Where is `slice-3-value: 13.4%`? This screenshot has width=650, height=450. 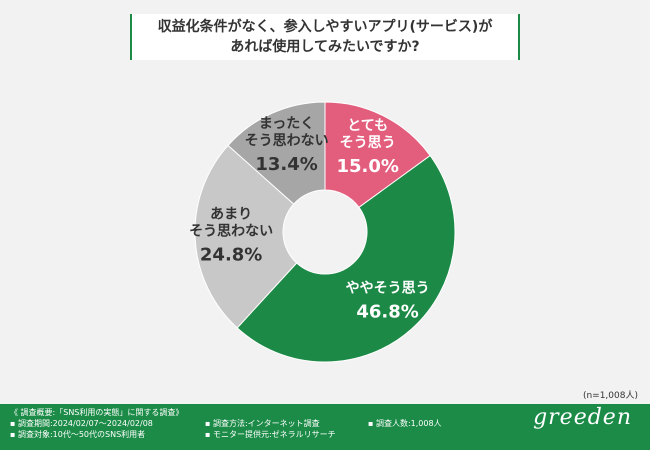
slice-3-value: 13.4% is located at coordinates (286, 164).